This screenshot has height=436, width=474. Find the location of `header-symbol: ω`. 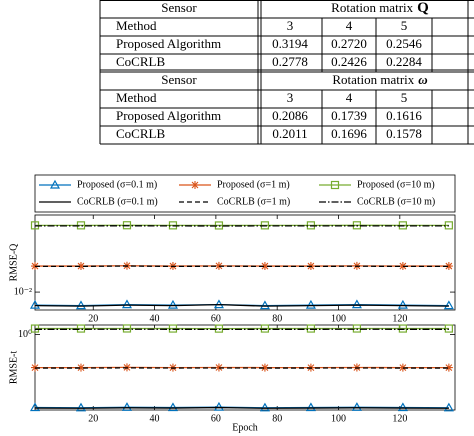

header-symbol: ω is located at coordinates (422, 79).